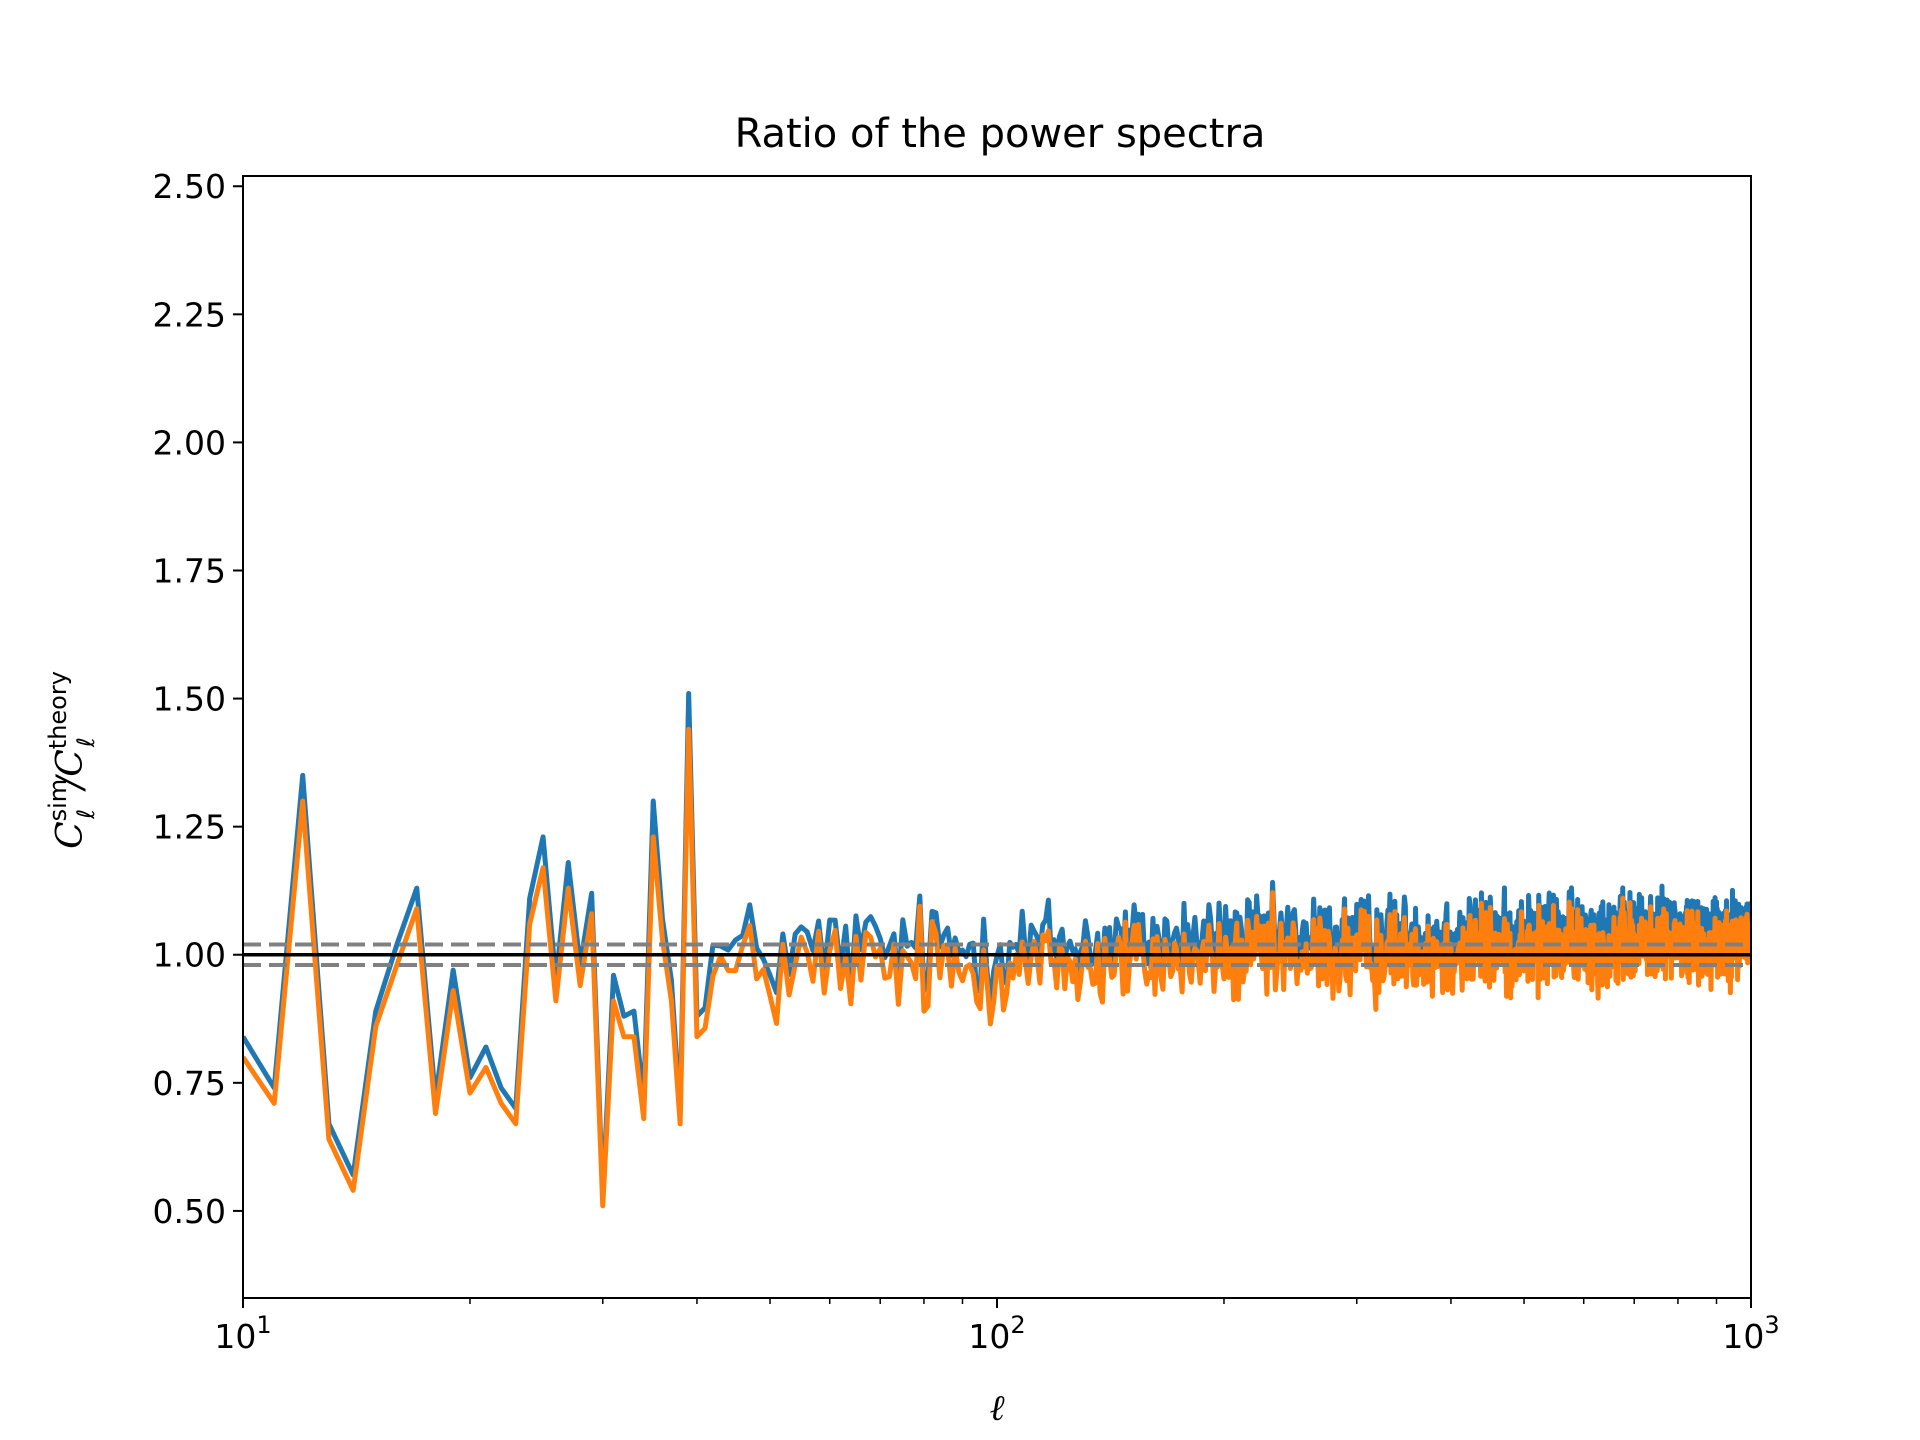  What do you see at coordinates (189, 1211) in the screenshot?
I see `y-tick-label-0: 0.50` at bounding box center [189, 1211].